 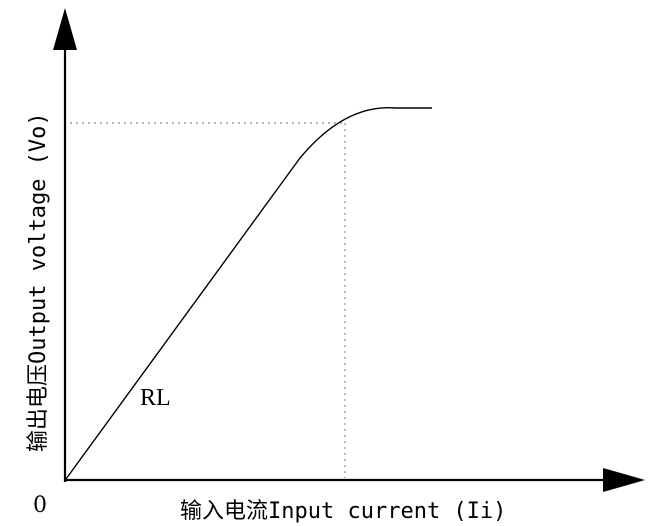 I want to click on y-axis-arrow, so click(x=65, y=29).